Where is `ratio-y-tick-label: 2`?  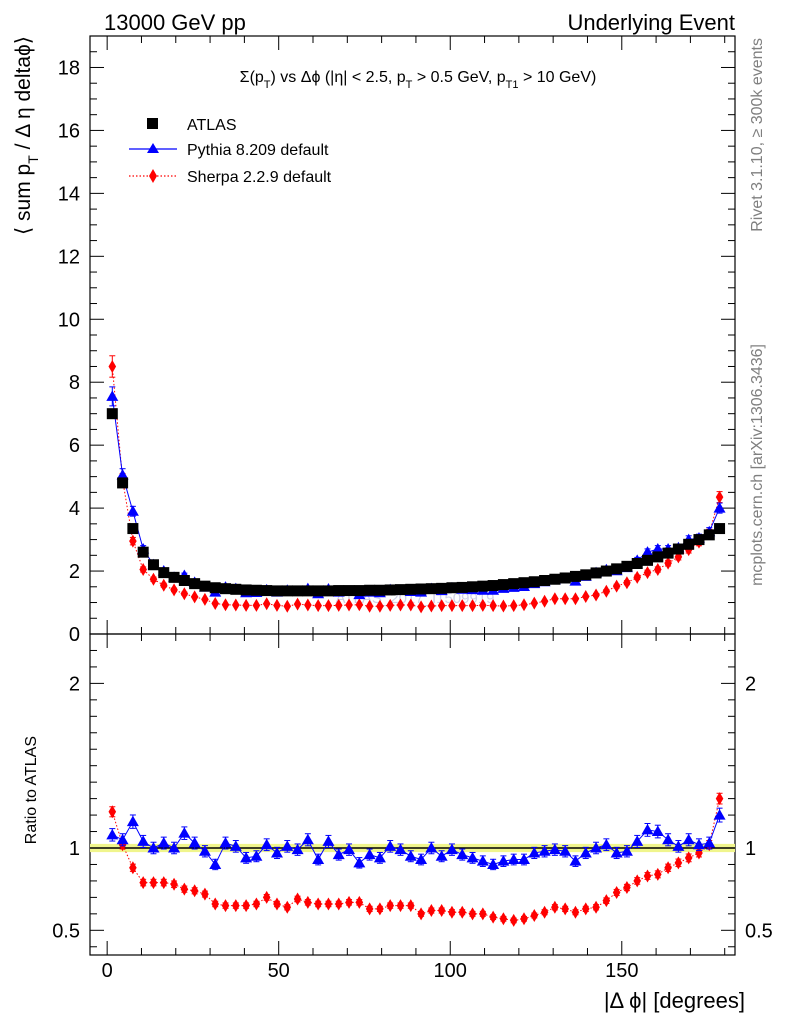 ratio-y-tick-label: 2 is located at coordinates (74, 684).